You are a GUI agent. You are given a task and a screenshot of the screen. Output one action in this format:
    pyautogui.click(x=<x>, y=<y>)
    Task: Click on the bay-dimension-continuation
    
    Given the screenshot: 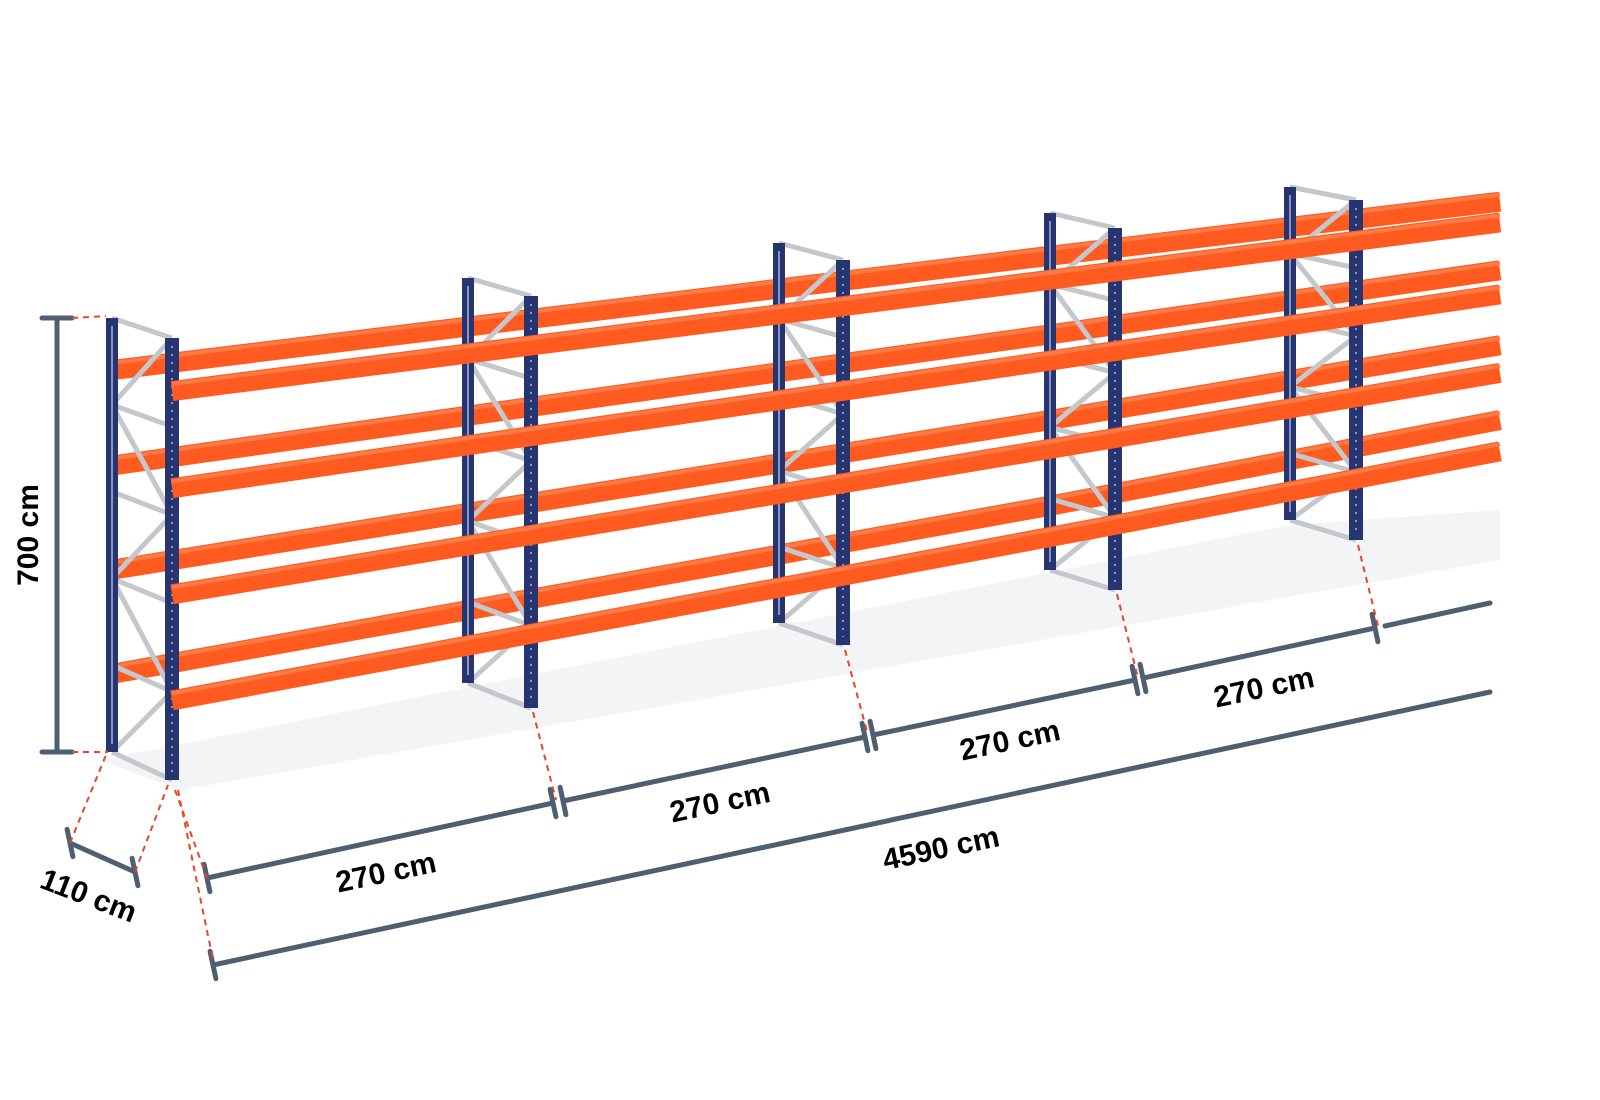 What is the action you would take?
    pyautogui.click(x=1437, y=614)
    